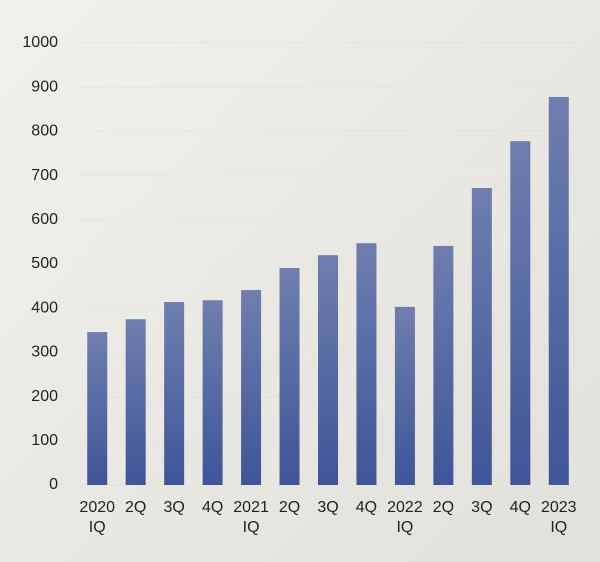 The image size is (600, 562). Describe the element at coordinates (44, 440) in the screenshot. I see `y-tick-label: 100` at that location.